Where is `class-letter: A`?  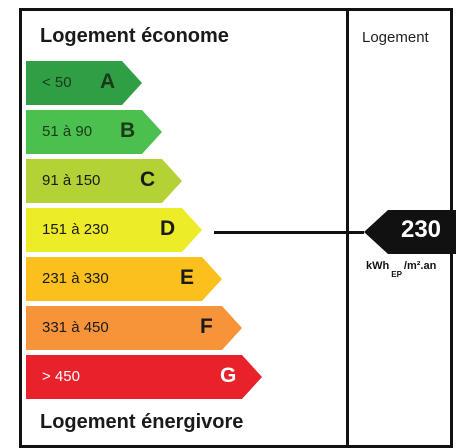 class-letter: A is located at coordinates (108, 81).